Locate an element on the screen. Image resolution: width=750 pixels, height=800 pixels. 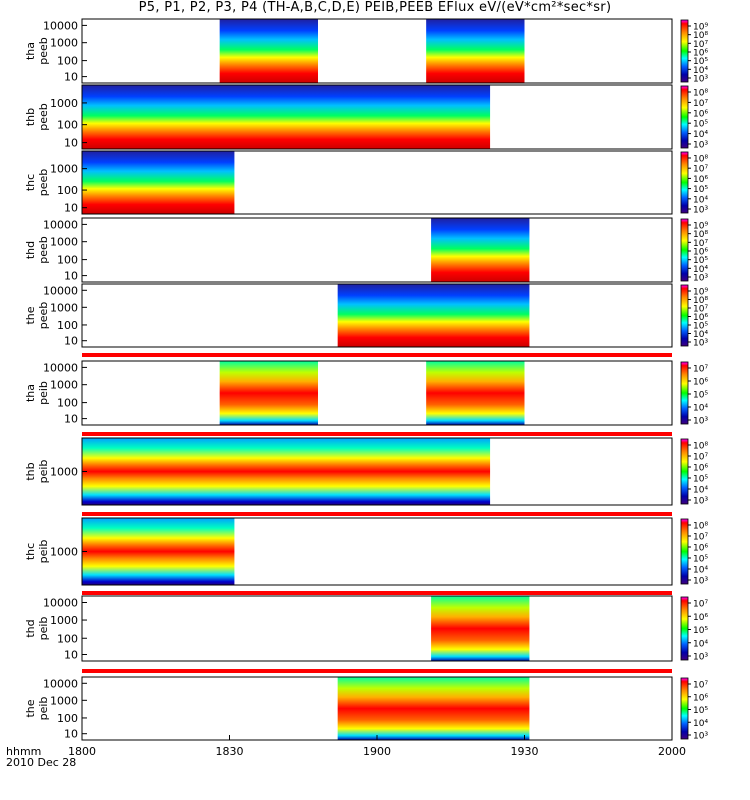
xtick-label: 2000 is located at coordinates (672, 751).